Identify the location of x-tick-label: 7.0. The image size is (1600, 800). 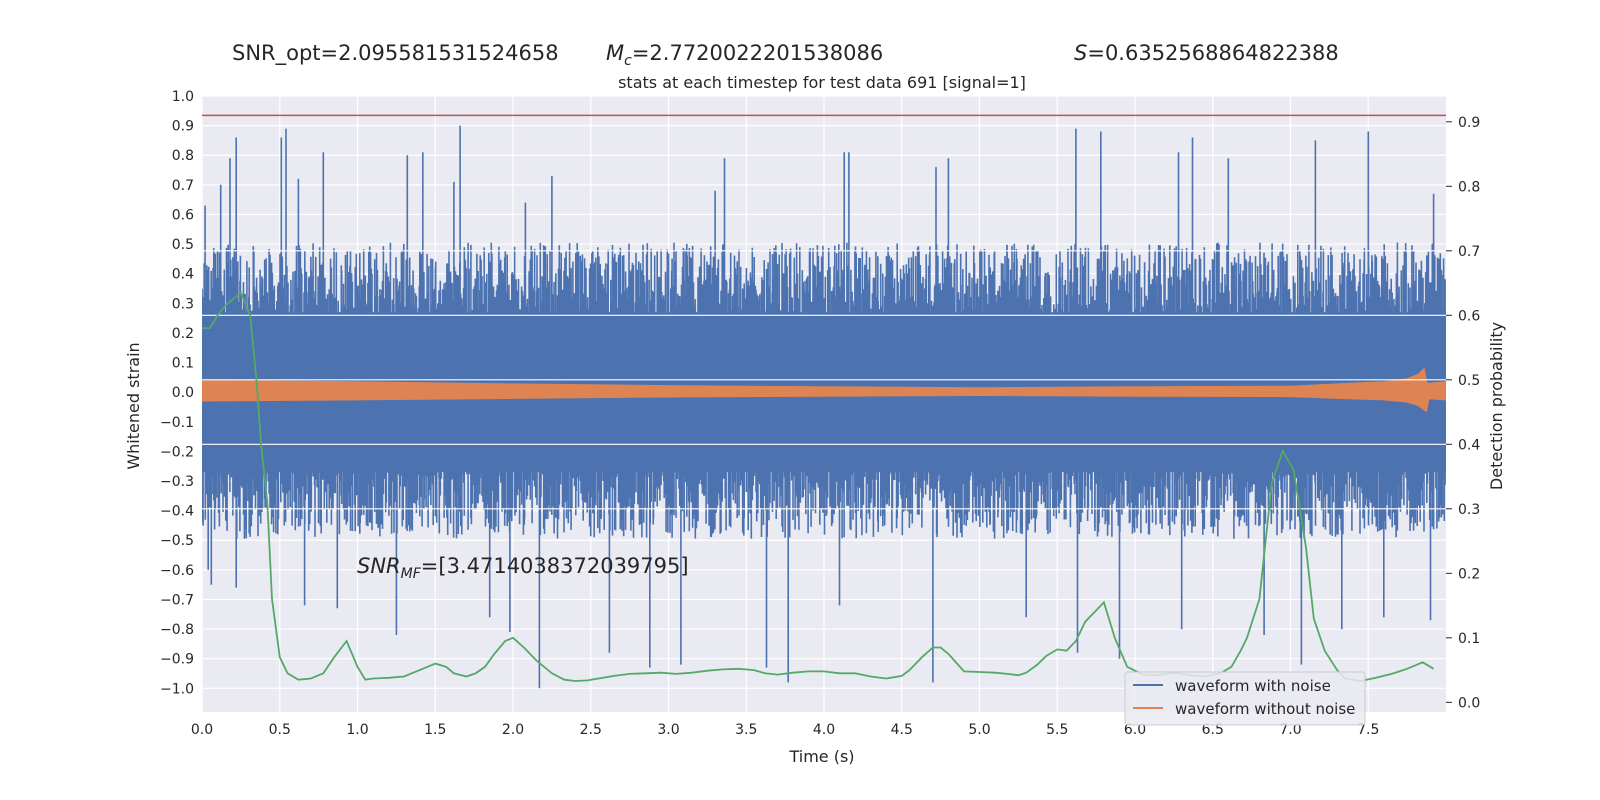
(1290, 730).